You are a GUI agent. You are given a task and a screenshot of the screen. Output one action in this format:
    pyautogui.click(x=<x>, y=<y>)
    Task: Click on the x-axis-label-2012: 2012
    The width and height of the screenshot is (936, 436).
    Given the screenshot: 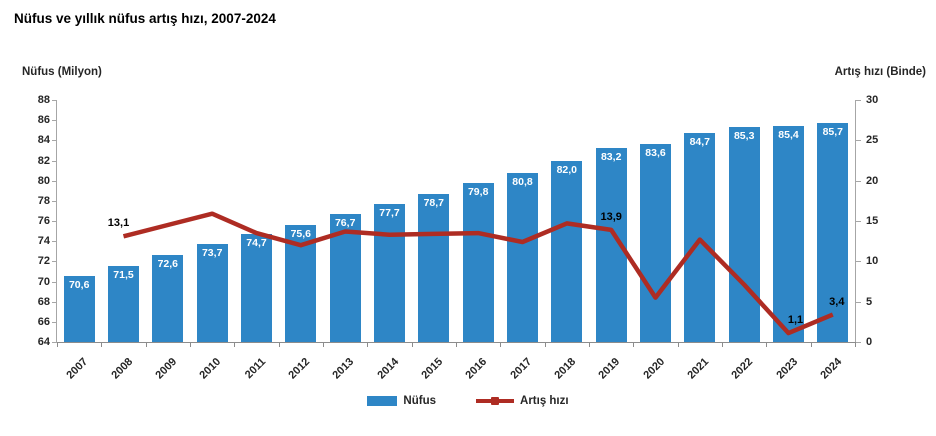 What is the action you would take?
    pyautogui.click(x=299, y=368)
    